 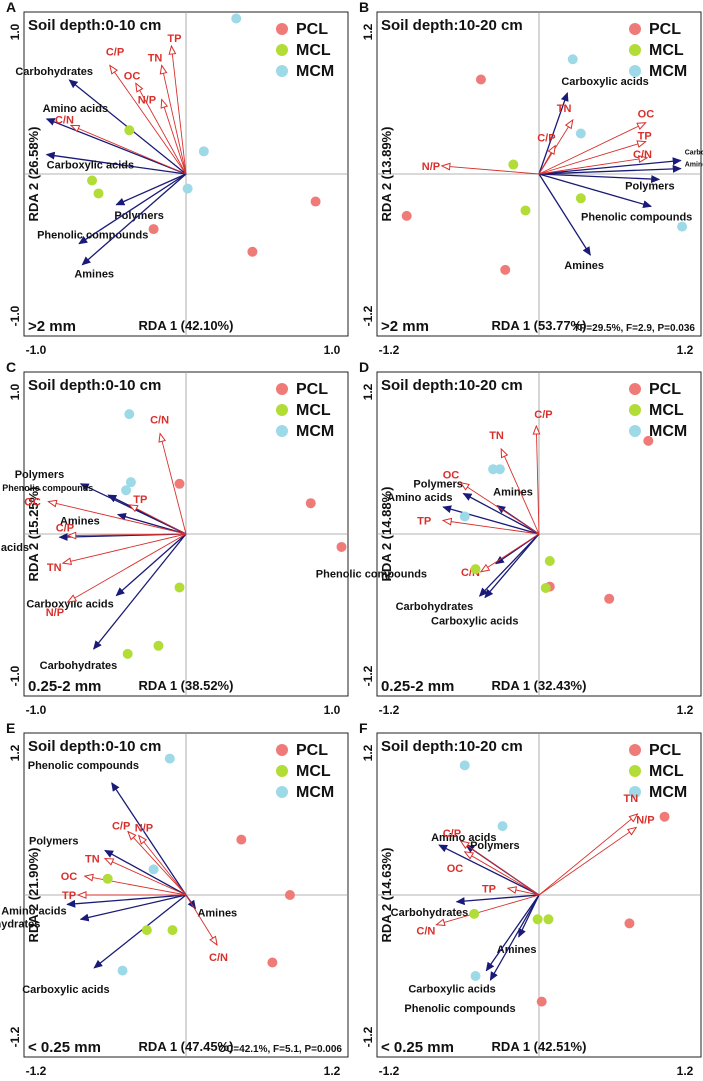 I want to click on size-class-label: 0.25-2 mm, so click(x=417, y=686).